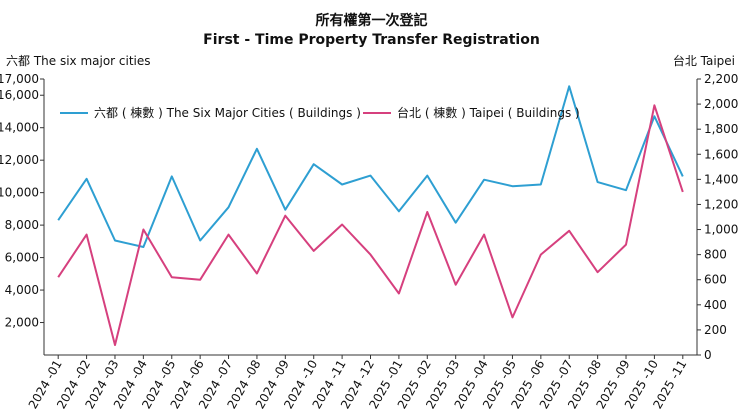  I want to click on left-tick-label: 14,000, so click(19, 128).